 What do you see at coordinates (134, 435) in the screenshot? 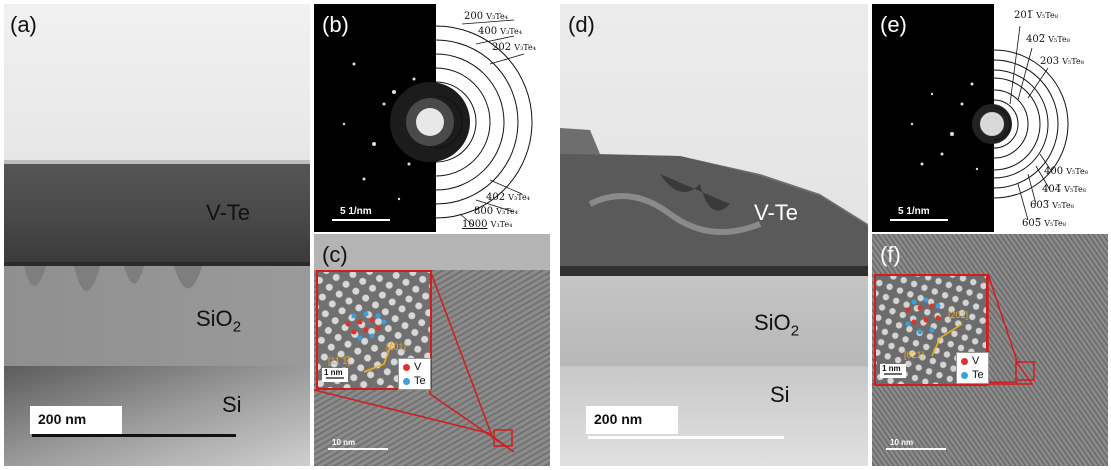
I see `scale-bar-a-line` at bounding box center [134, 435].